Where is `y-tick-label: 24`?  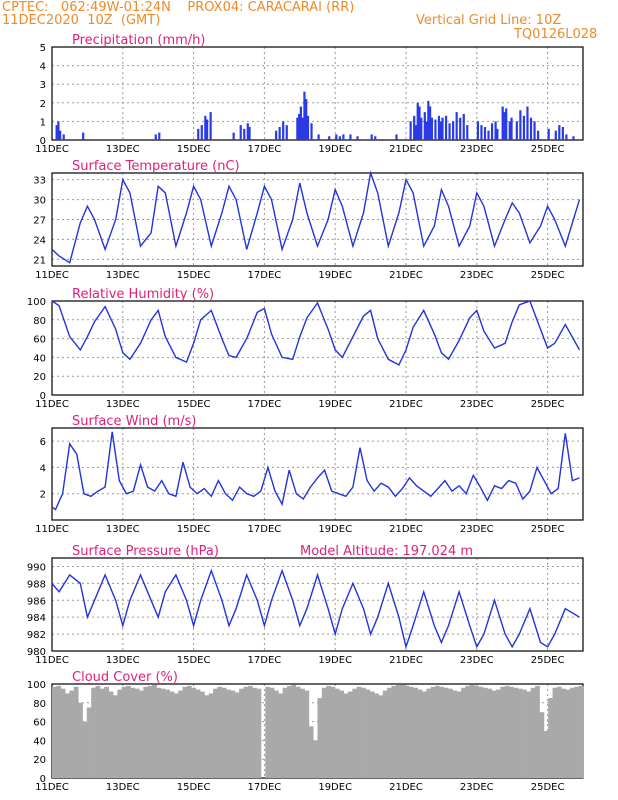
y-tick-label: 24 is located at coordinates (39, 240).